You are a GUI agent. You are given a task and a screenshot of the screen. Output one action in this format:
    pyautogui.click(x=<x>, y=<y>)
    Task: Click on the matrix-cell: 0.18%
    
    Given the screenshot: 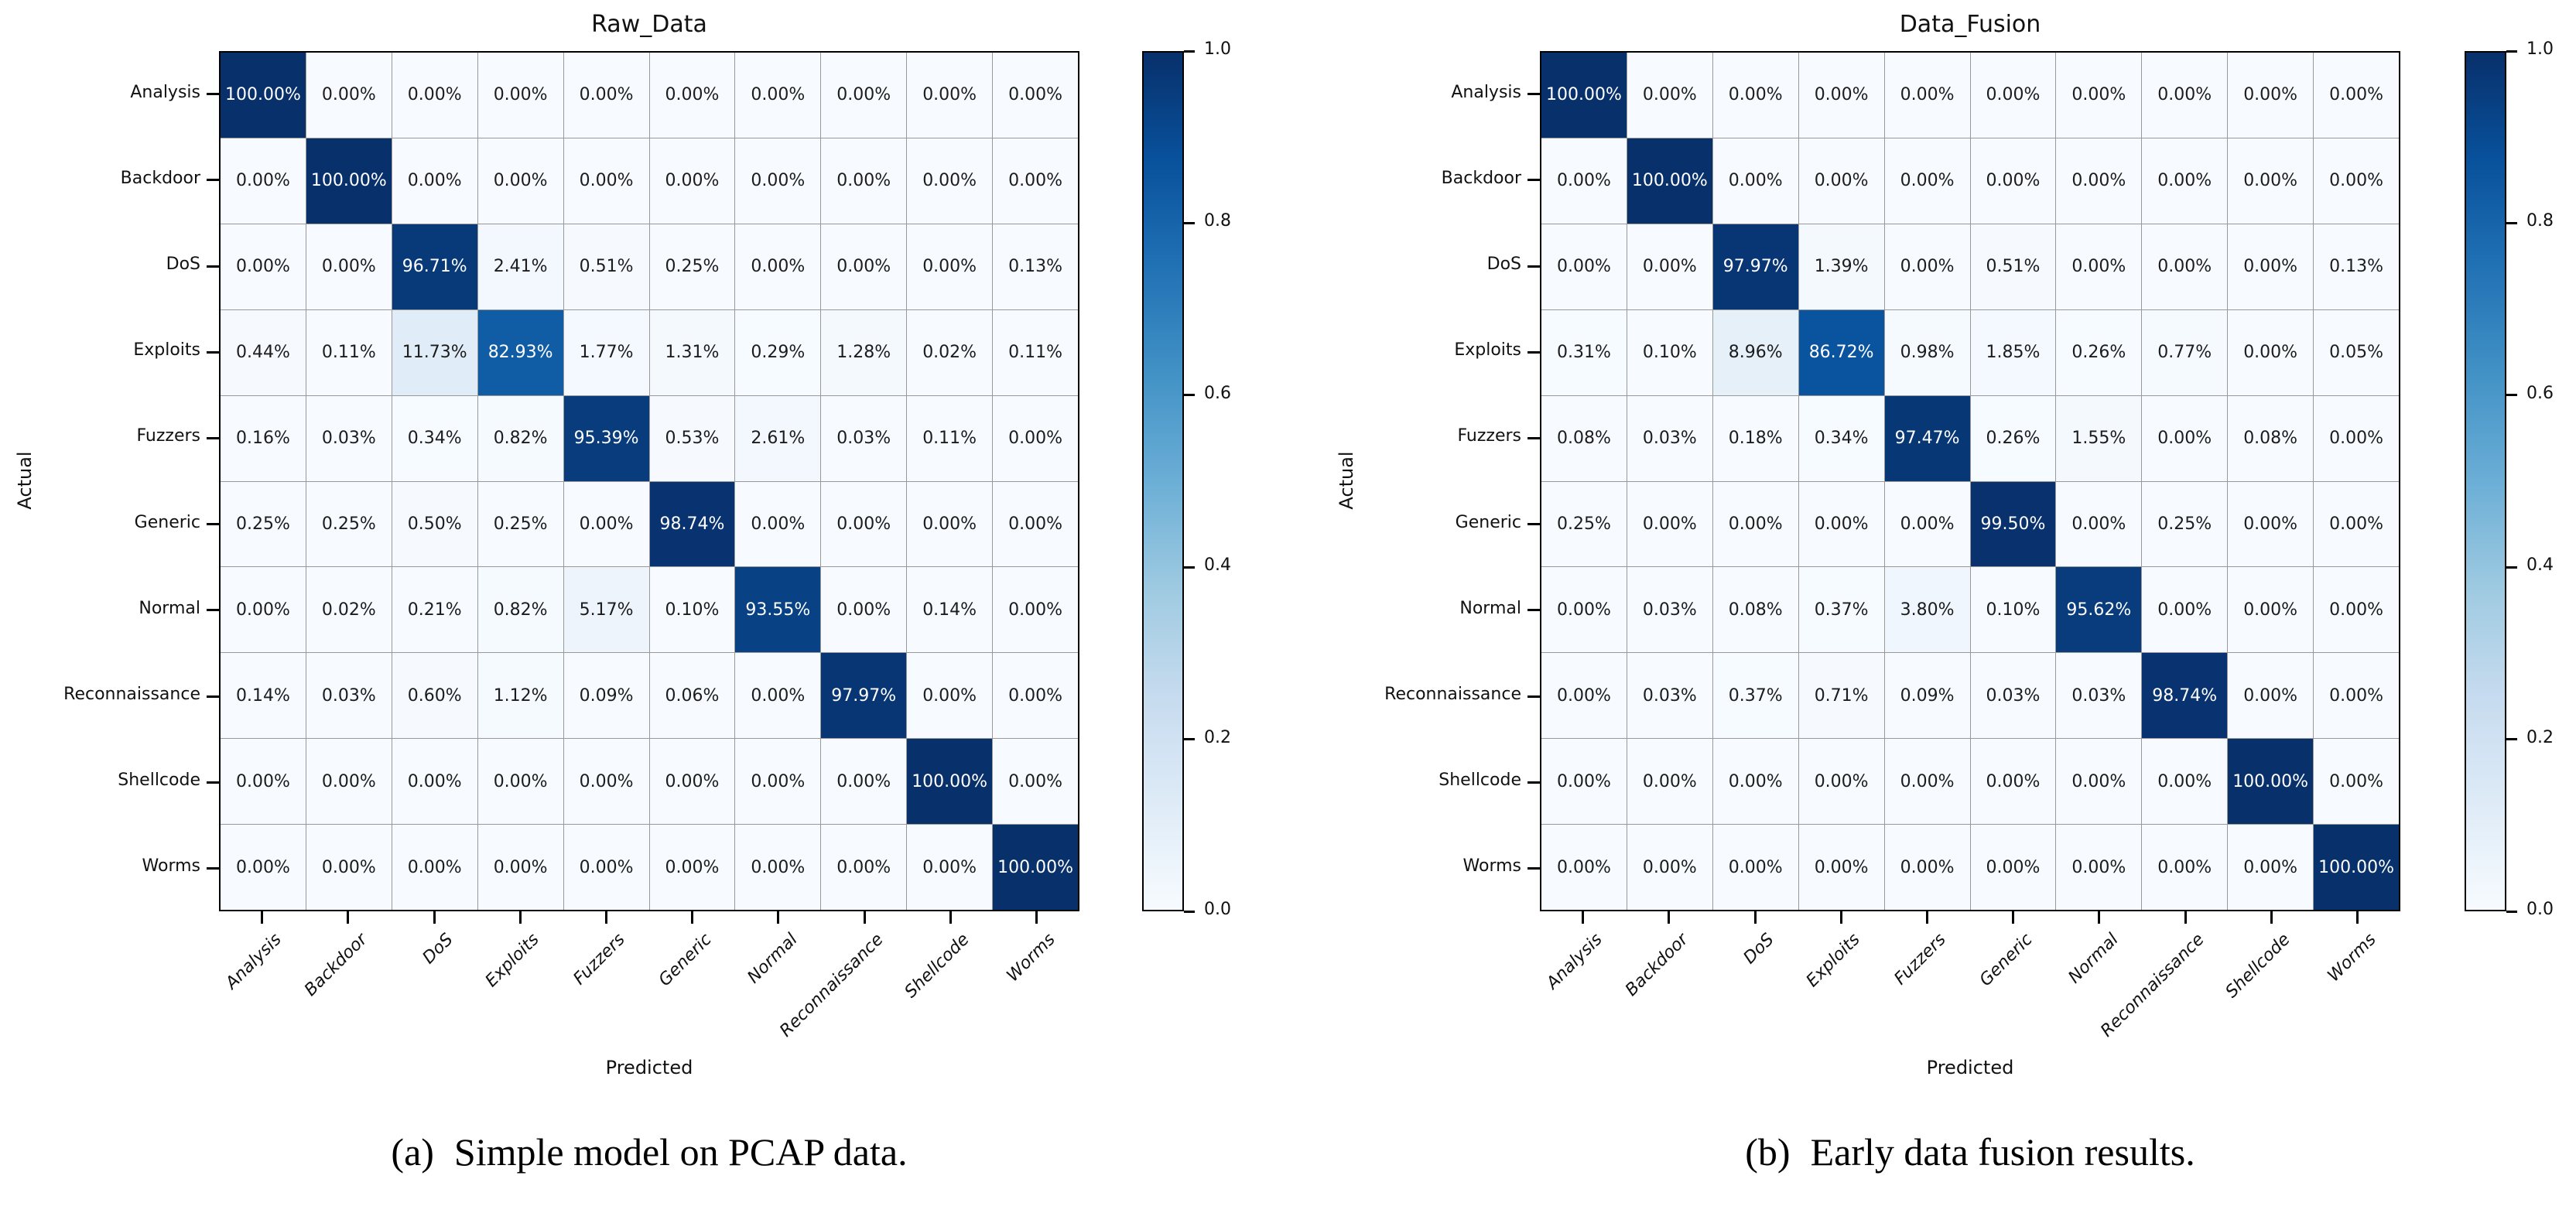 What is the action you would take?
    pyautogui.click(x=1755, y=438)
    